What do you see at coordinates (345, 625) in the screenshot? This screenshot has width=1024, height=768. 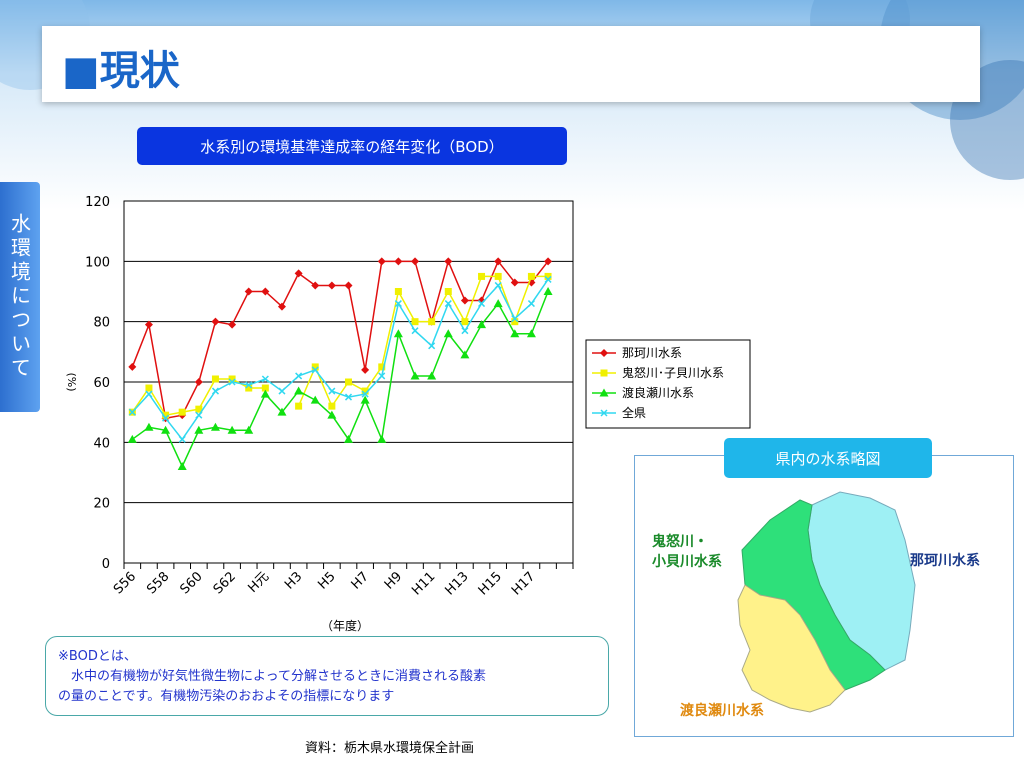 I see `x-axis-label: （年度）` at bounding box center [345, 625].